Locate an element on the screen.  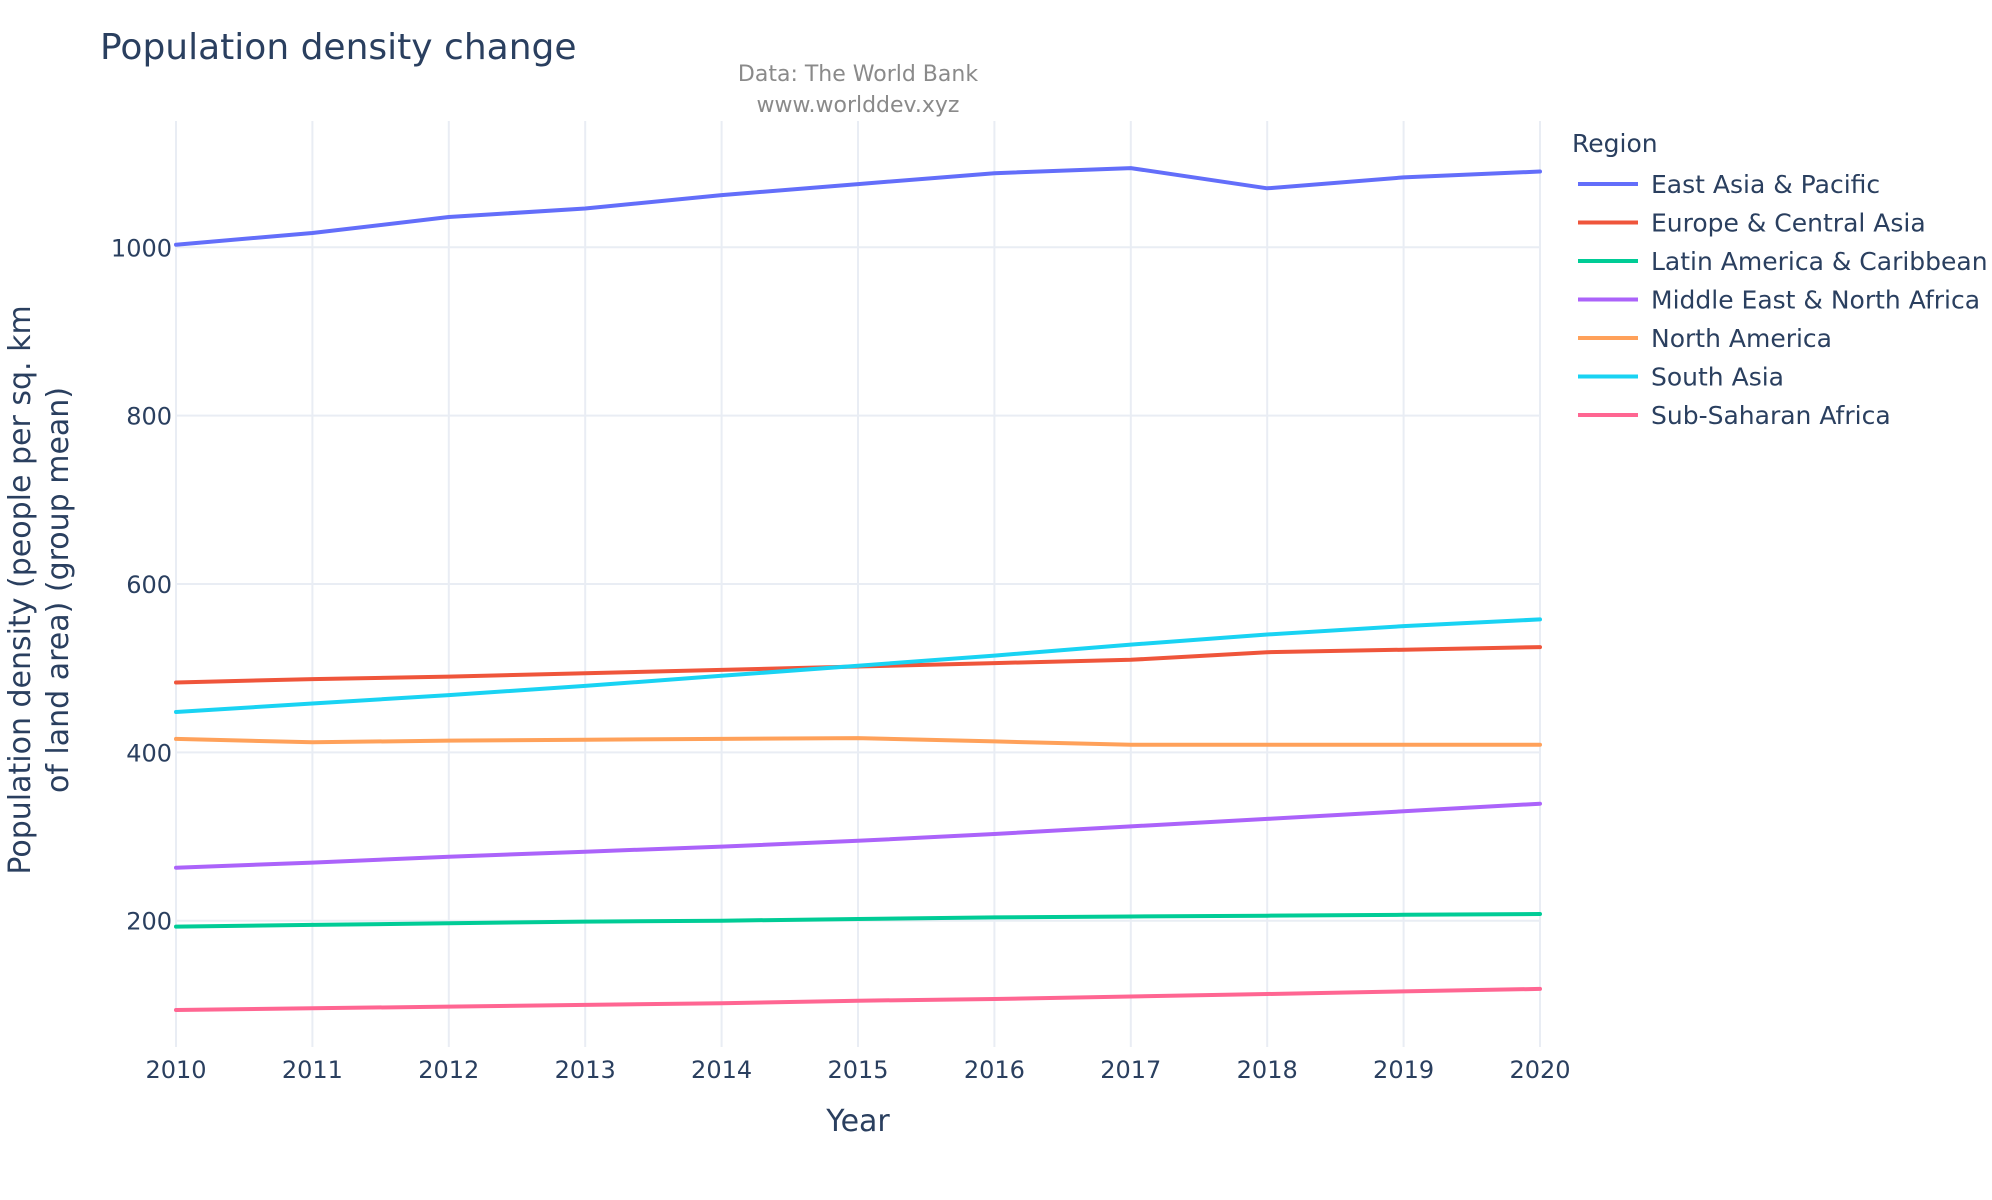
chart-subtitle-source: Data: The World Bank is located at coordinates (858, 74).